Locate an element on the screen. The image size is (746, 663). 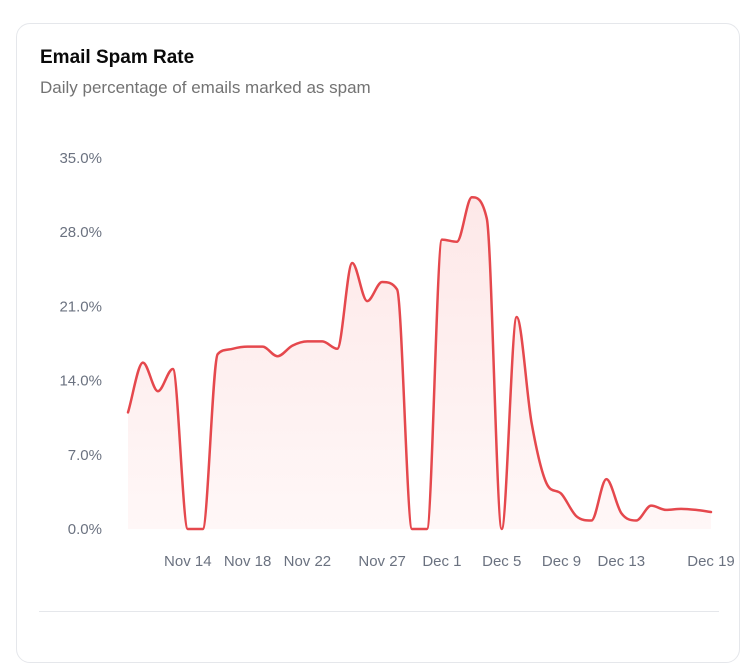
card-divider is located at coordinates (379, 611).